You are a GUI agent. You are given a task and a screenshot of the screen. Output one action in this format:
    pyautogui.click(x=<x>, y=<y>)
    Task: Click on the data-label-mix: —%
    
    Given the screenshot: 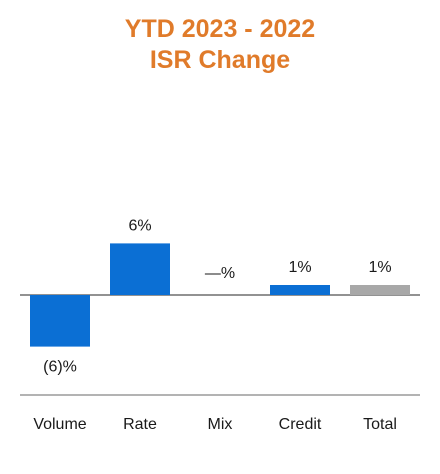 What is the action you would take?
    pyautogui.click(x=220, y=273)
    